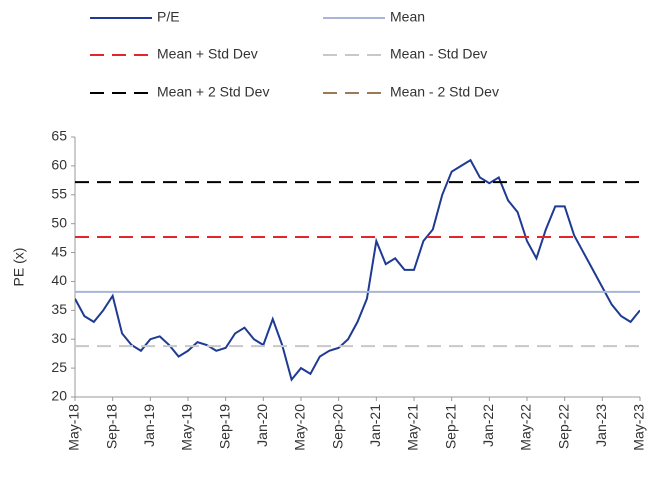 This screenshot has width=650, height=478. I want to click on y-tick-label: 65, so click(59, 136).